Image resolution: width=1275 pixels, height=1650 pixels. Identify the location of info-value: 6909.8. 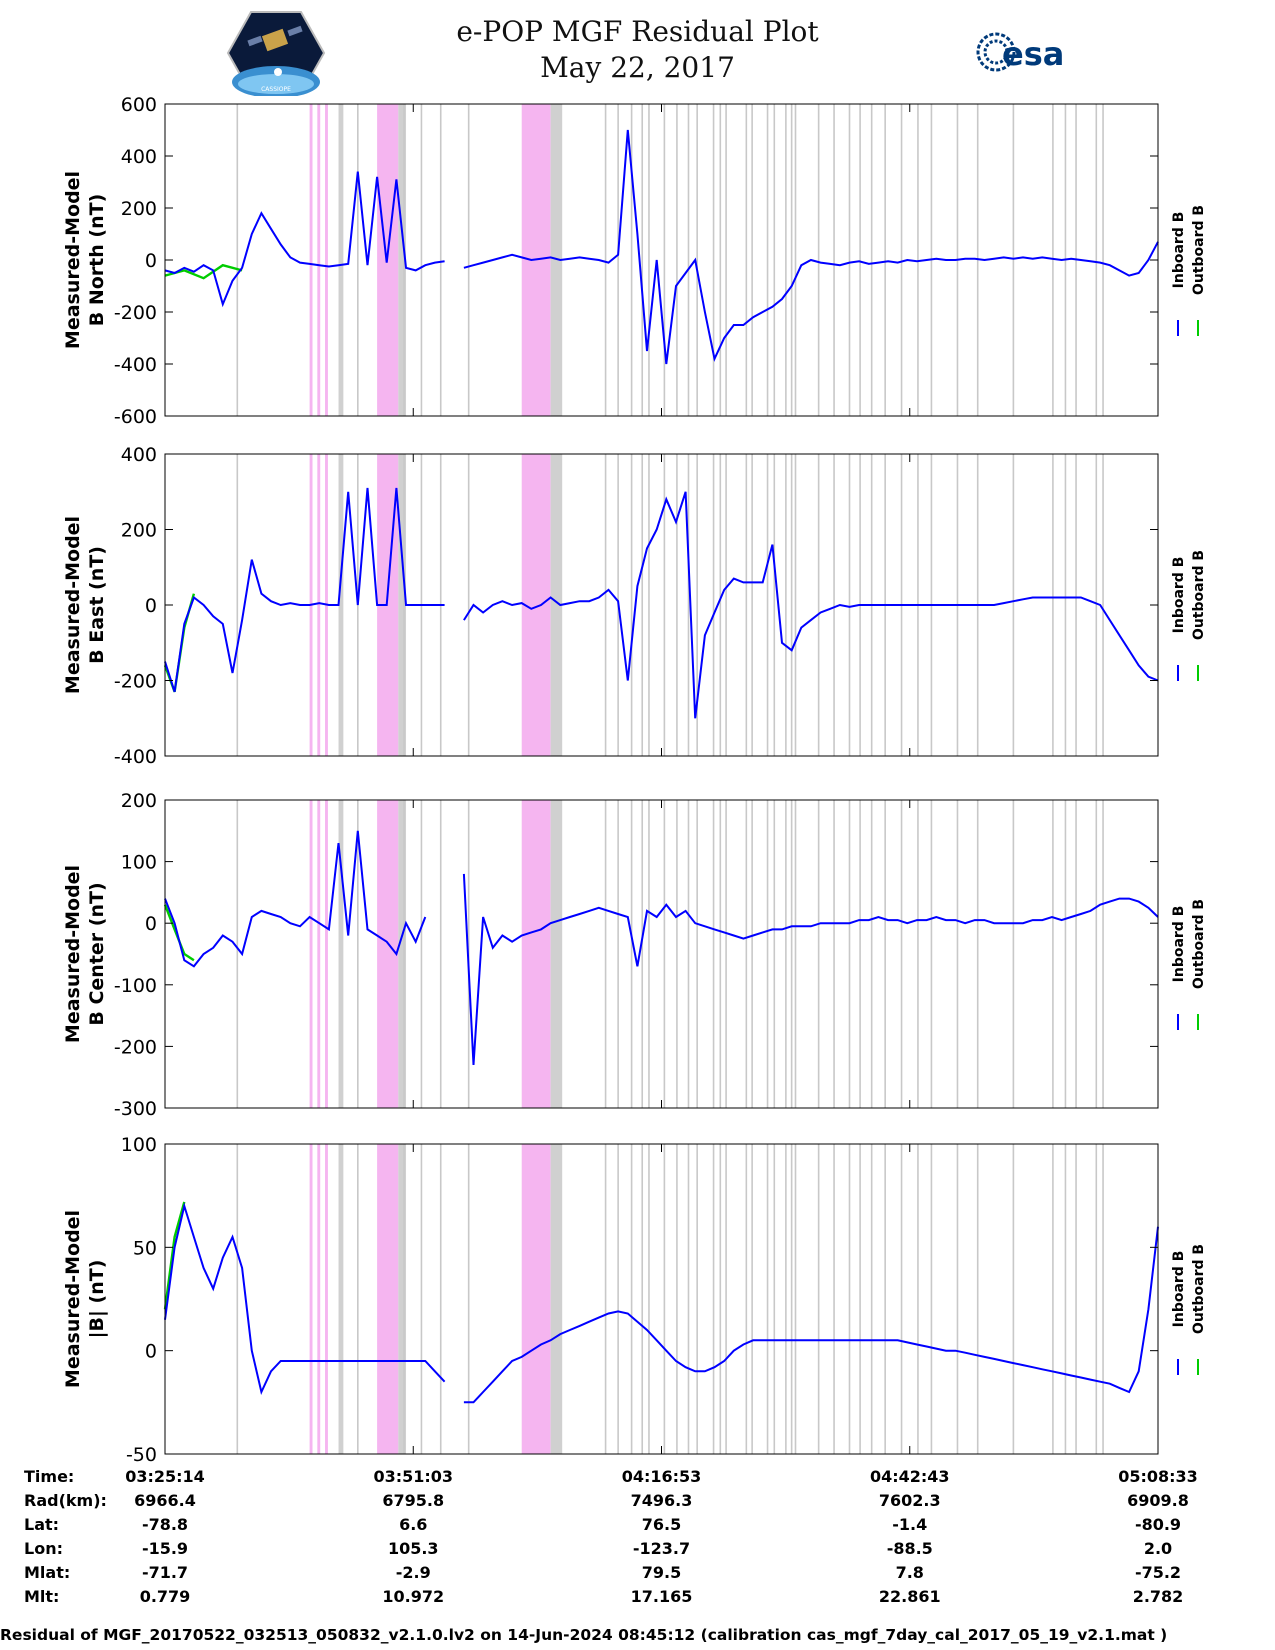
(1158, 1500).